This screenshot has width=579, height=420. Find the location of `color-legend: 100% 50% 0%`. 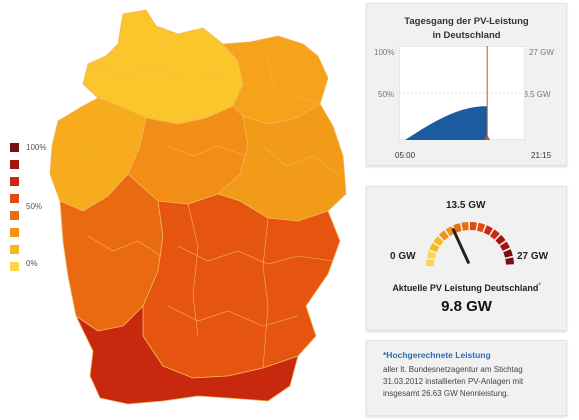

color-legend: 100% 50% 0% is located at coordinates (30, 208).